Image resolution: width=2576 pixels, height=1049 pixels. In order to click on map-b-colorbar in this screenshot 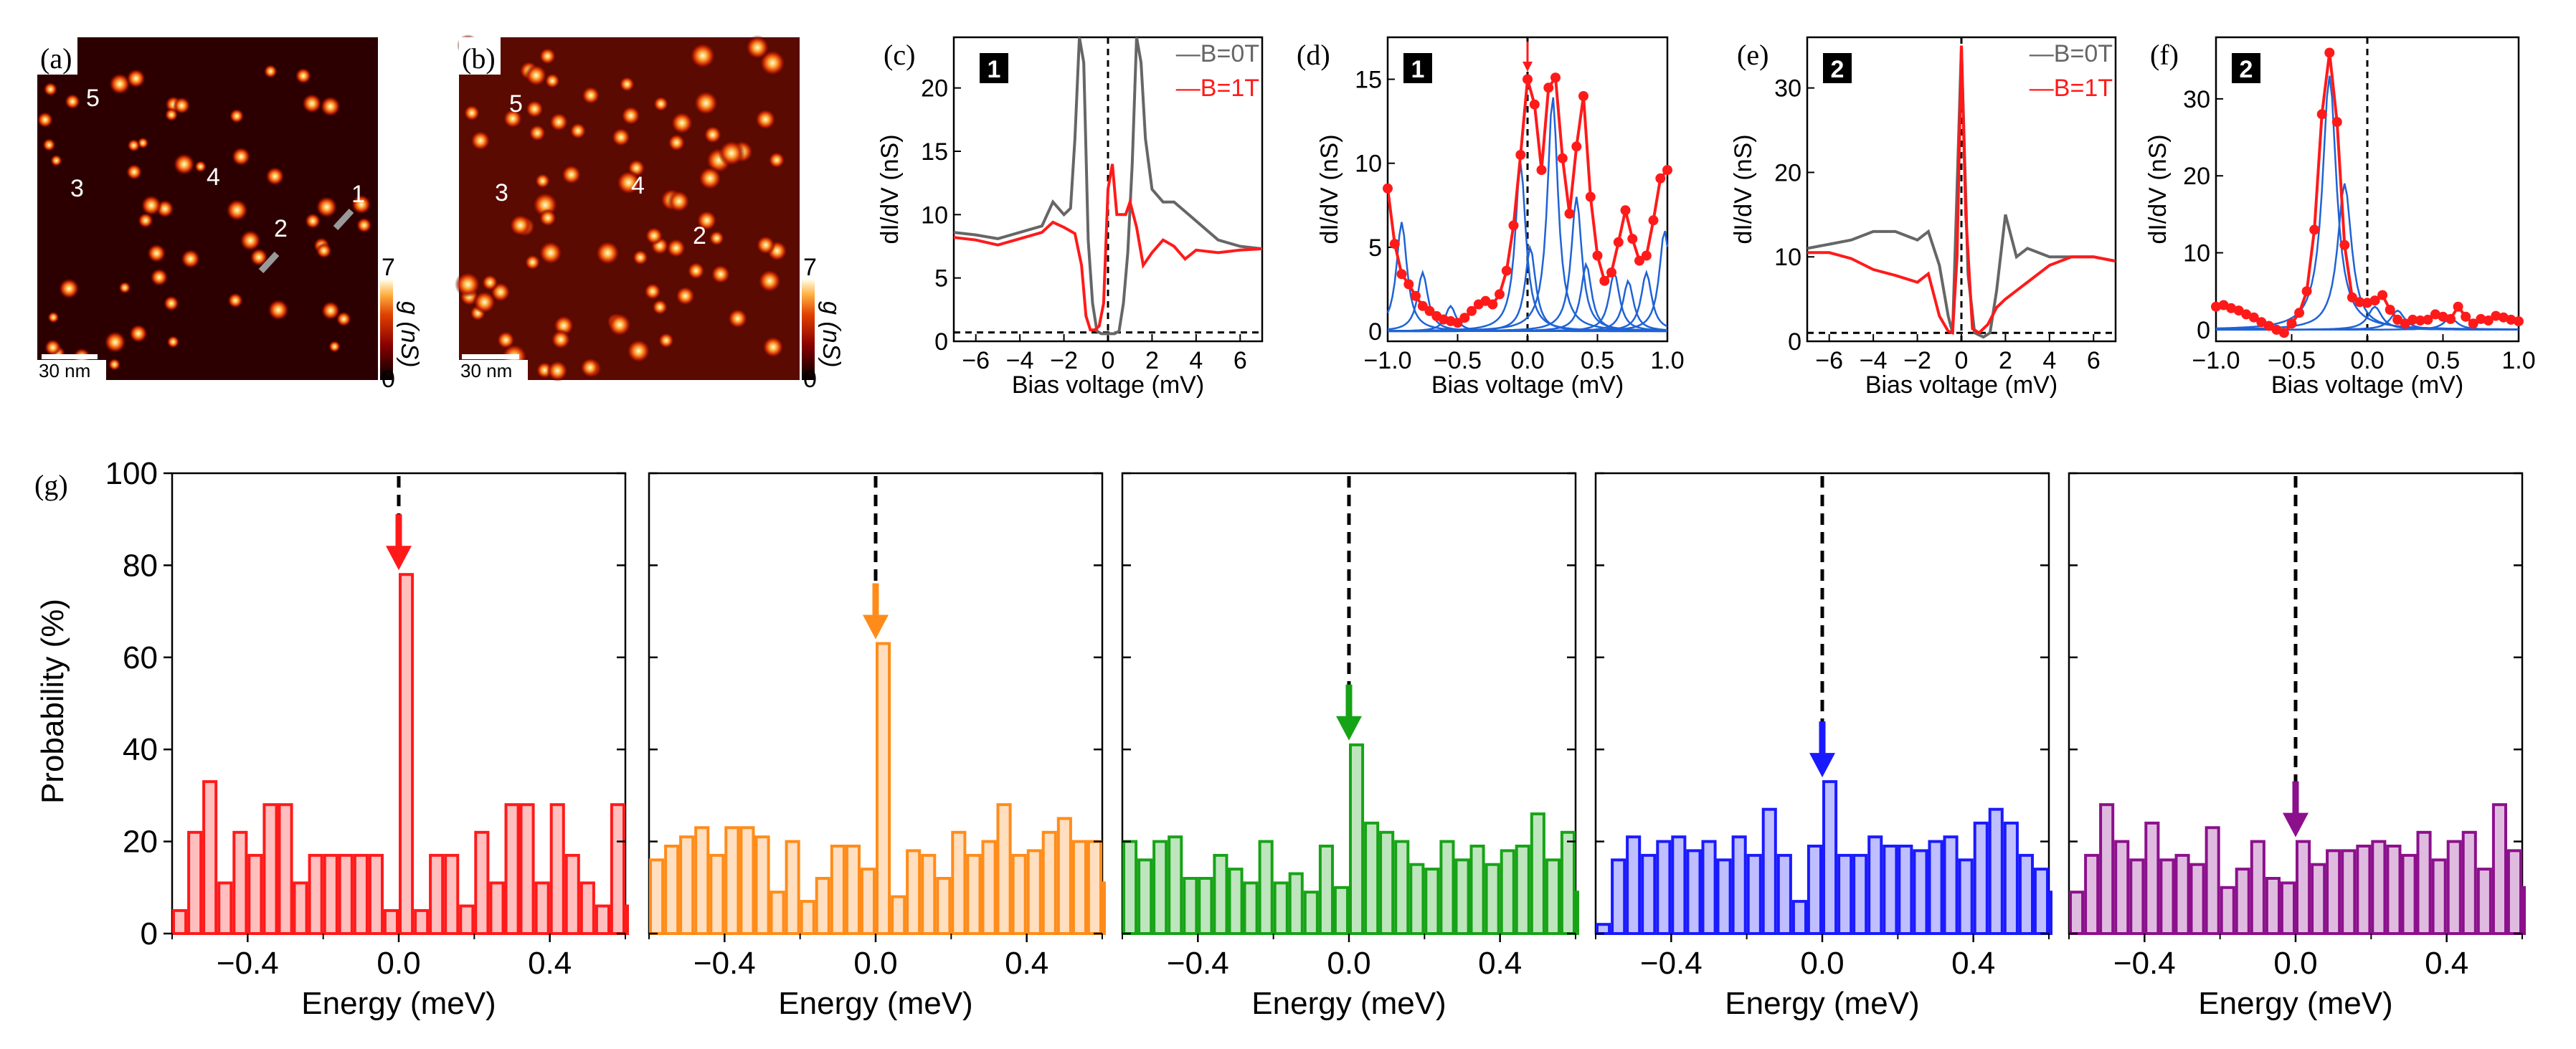, I will do `click(808, 330)`.